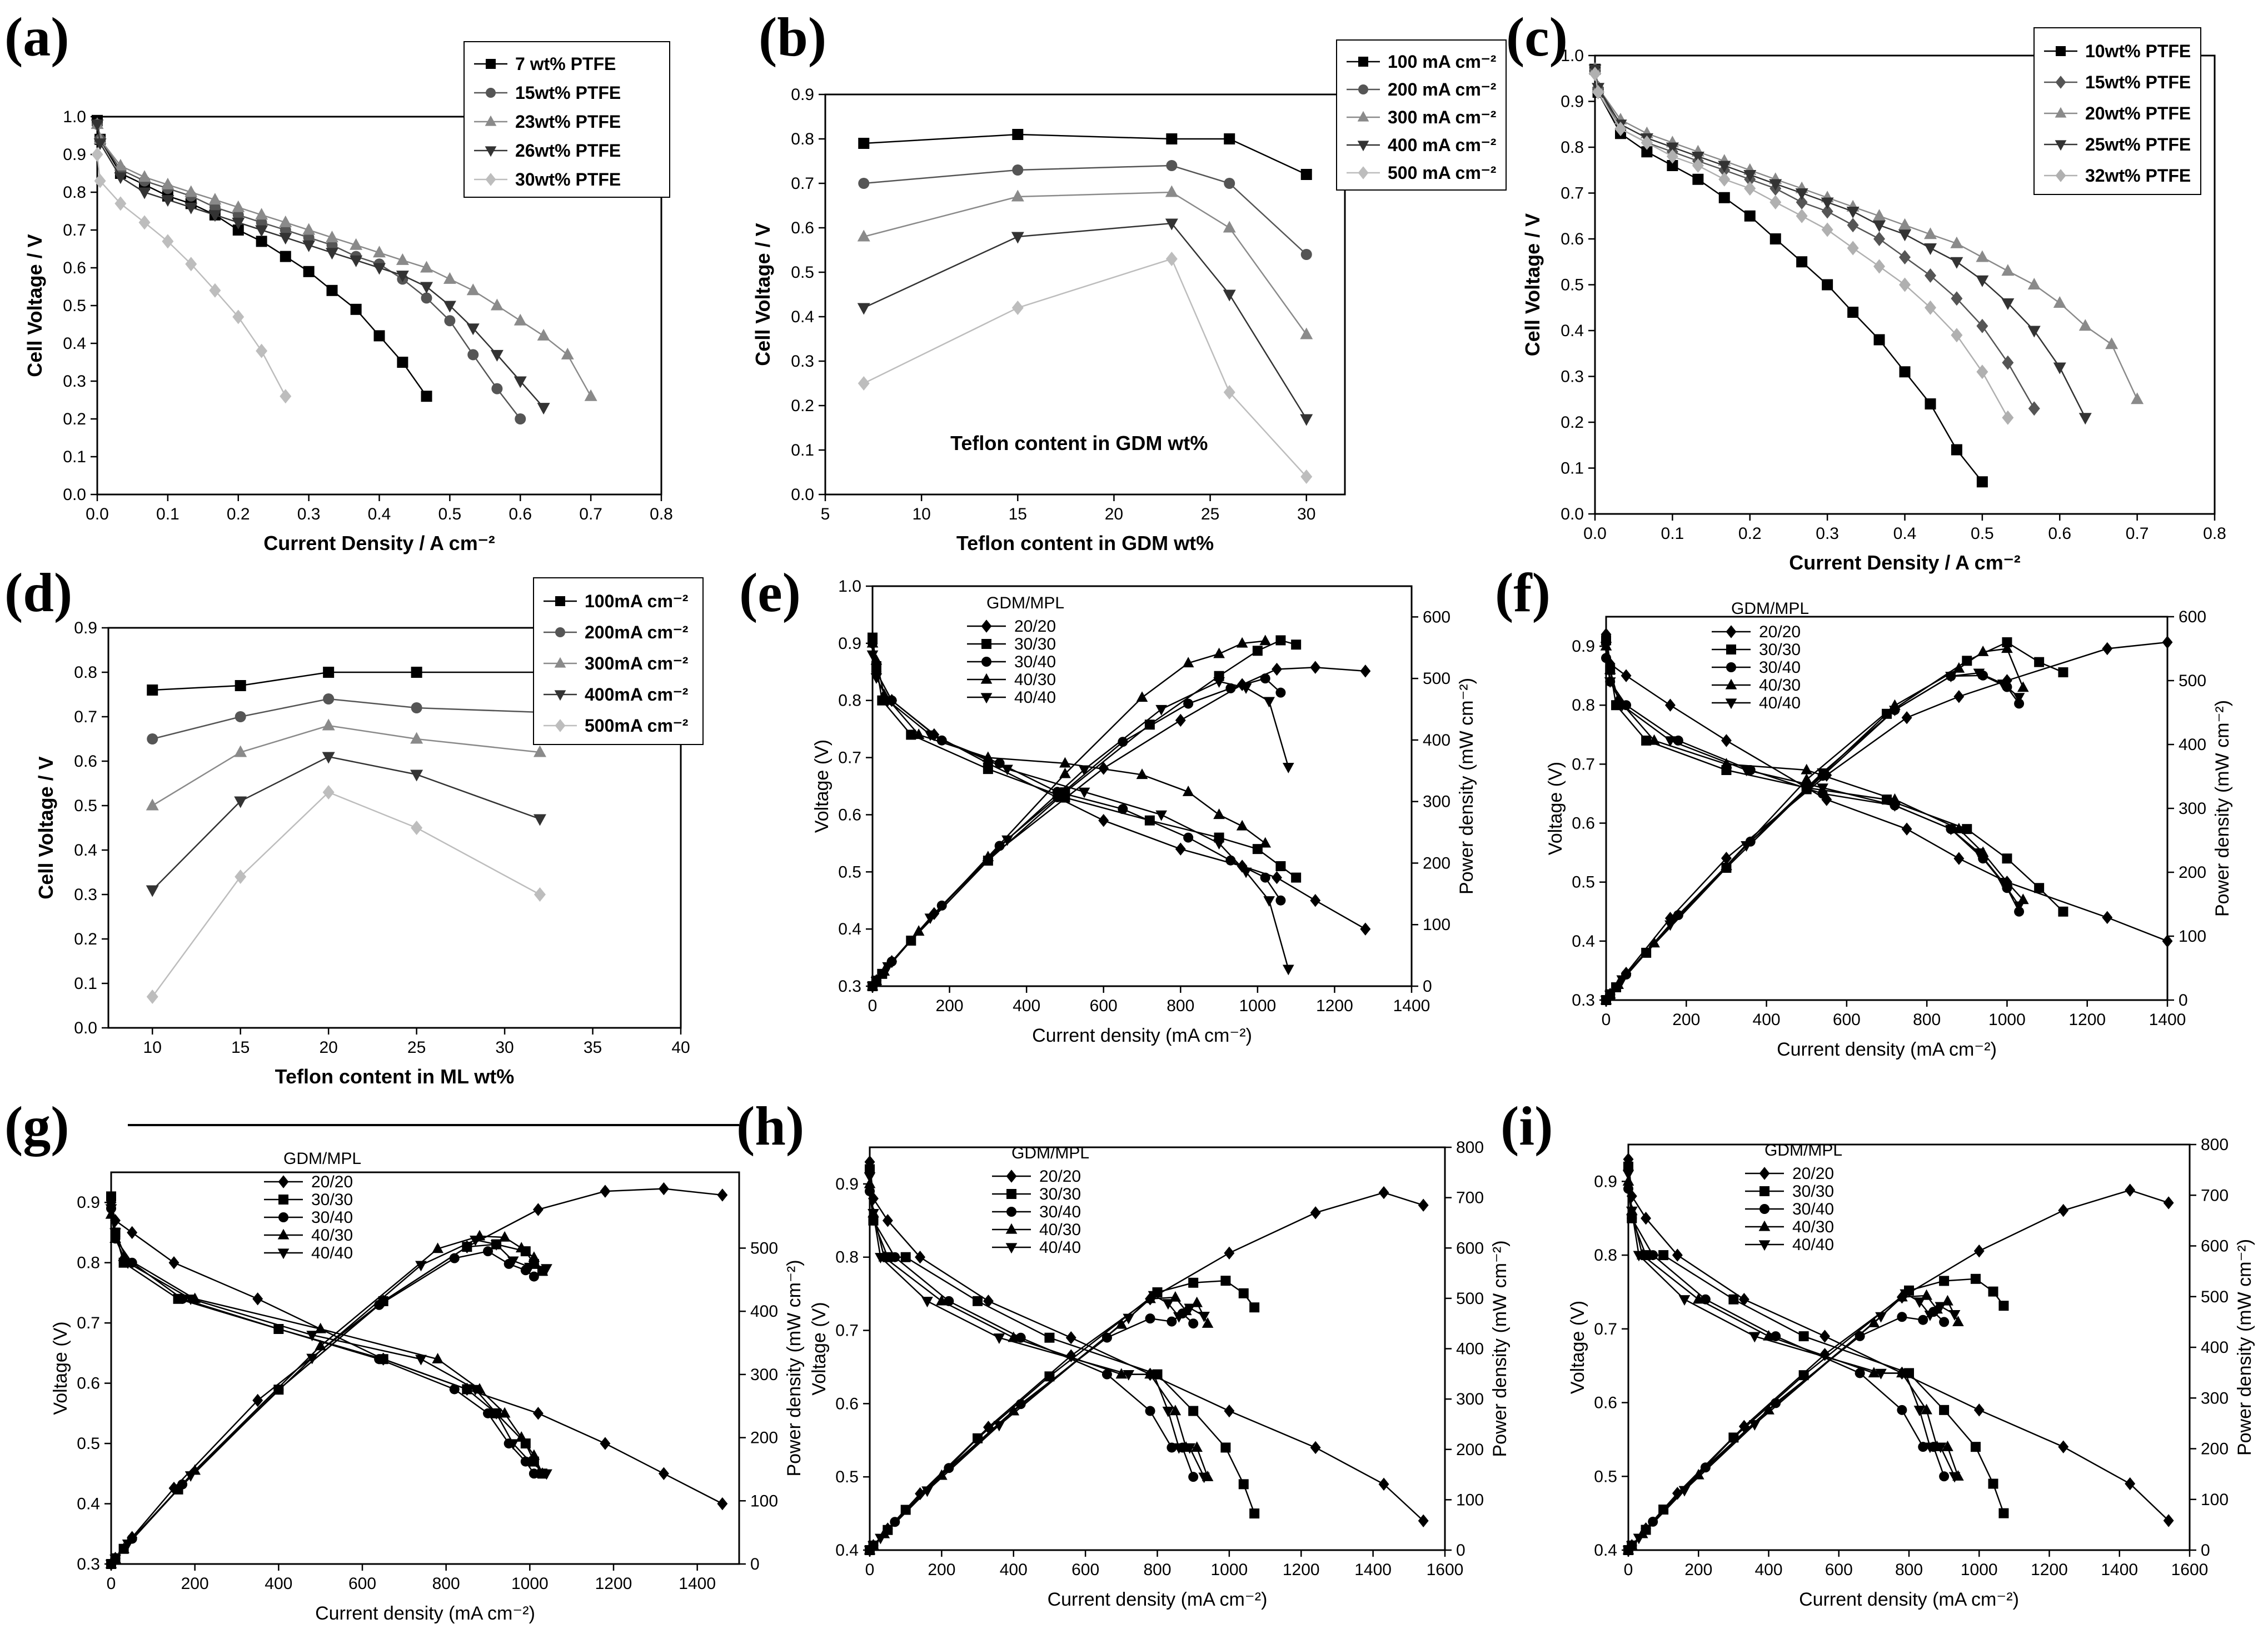 Image resolution: width=2268 pixels, height=1634 pixels. I want to click on plot-frame-g, so click(425, 1368).